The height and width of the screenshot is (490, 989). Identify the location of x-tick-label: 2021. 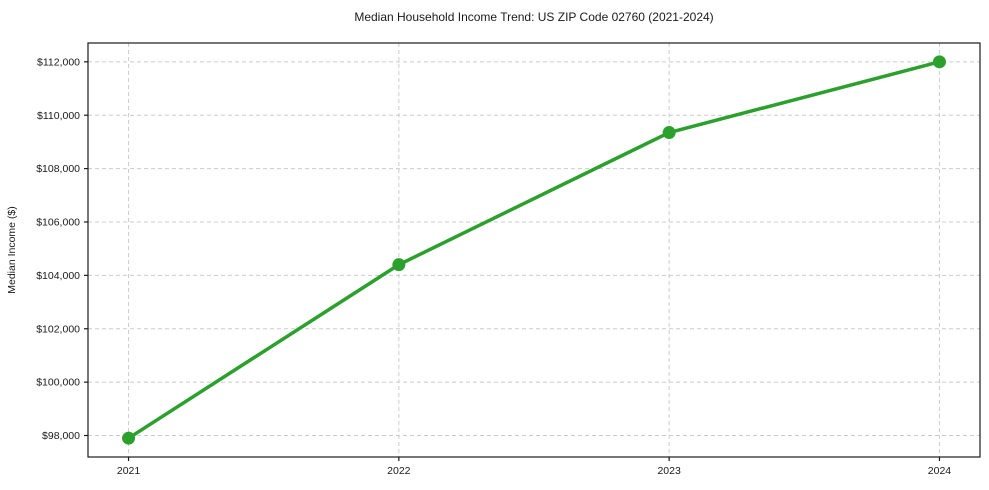
(129, 471).